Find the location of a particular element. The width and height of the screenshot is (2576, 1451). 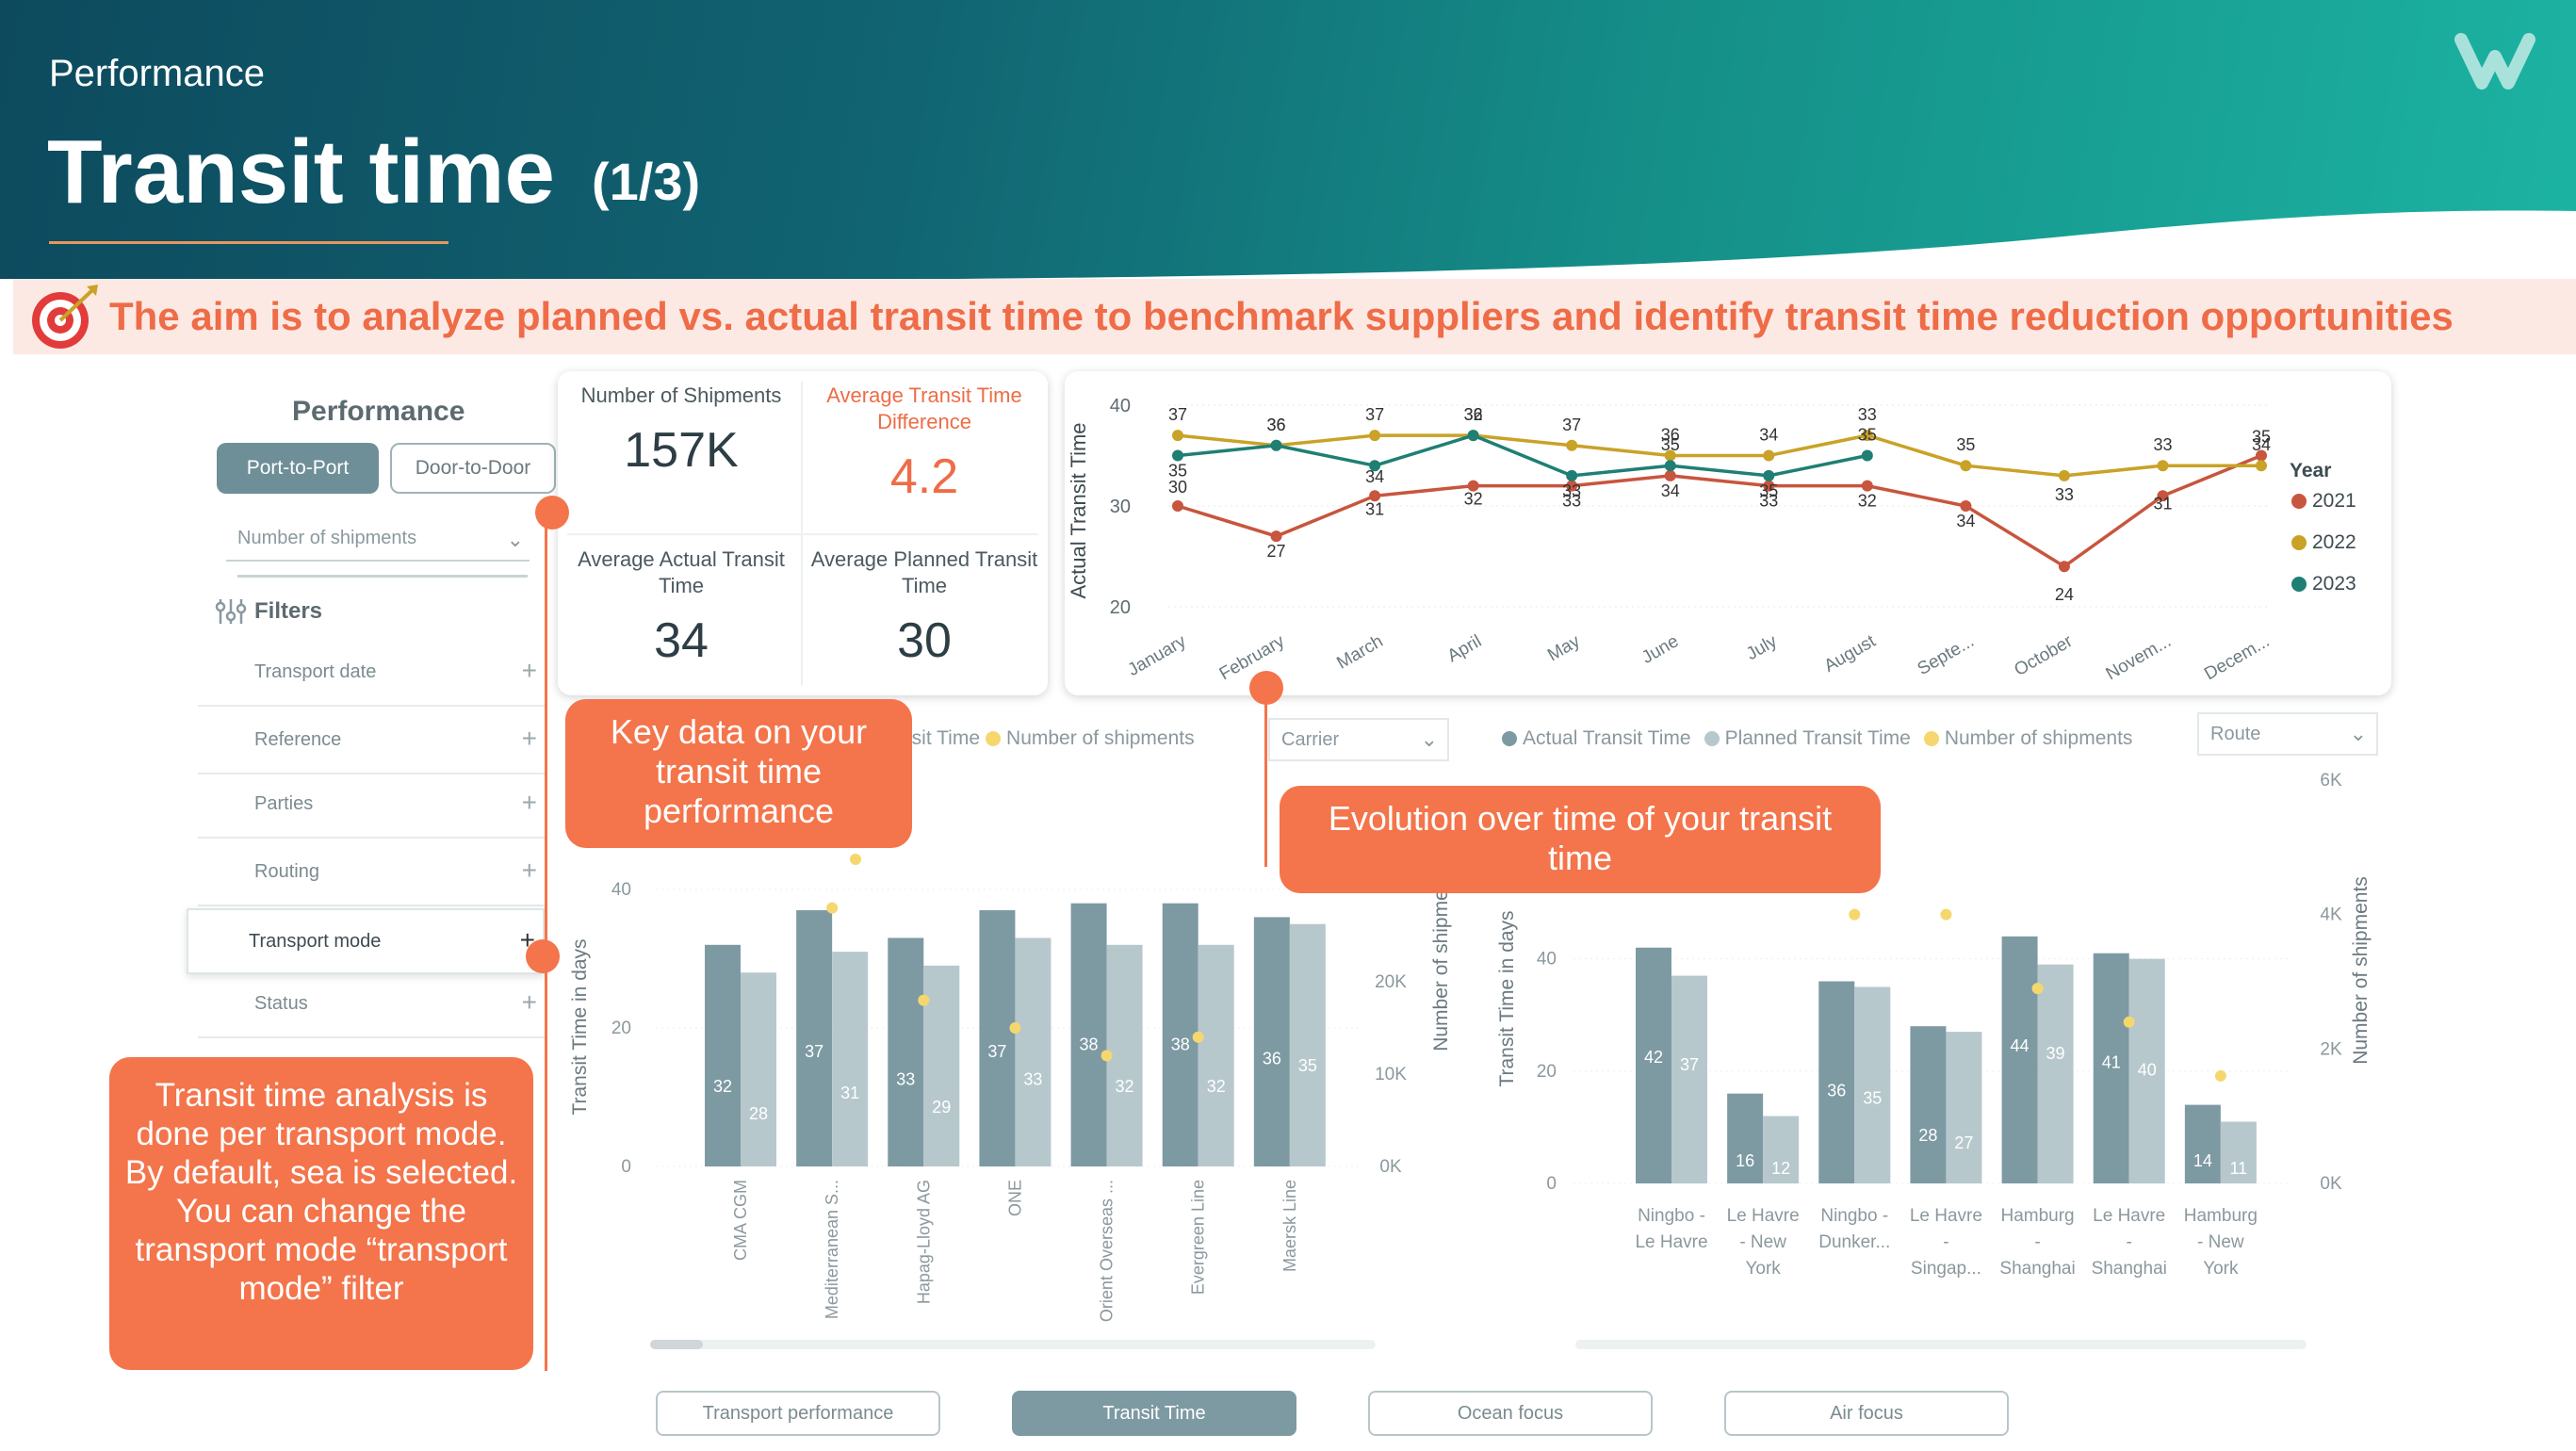

callout-pin is located at coordinates (1266, 688).